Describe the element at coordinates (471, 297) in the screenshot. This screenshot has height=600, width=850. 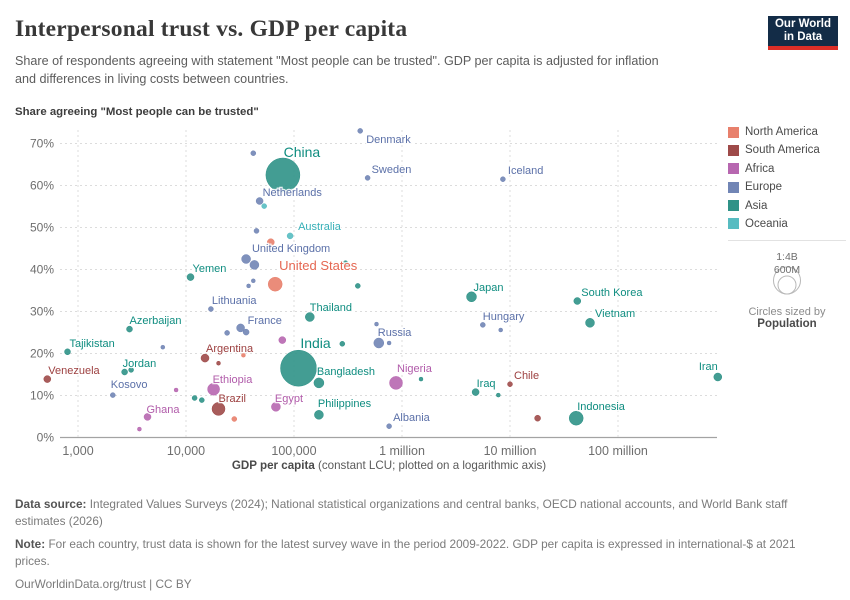
I see `data-point-japan` at that location.